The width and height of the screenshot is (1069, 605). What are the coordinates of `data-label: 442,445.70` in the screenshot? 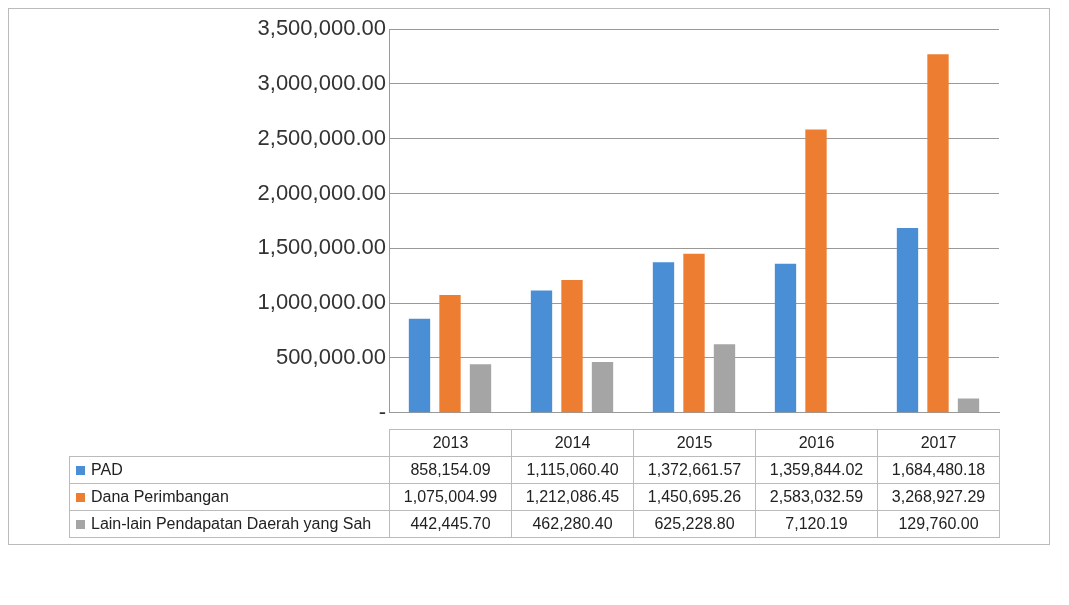 It's located at (450, 524).